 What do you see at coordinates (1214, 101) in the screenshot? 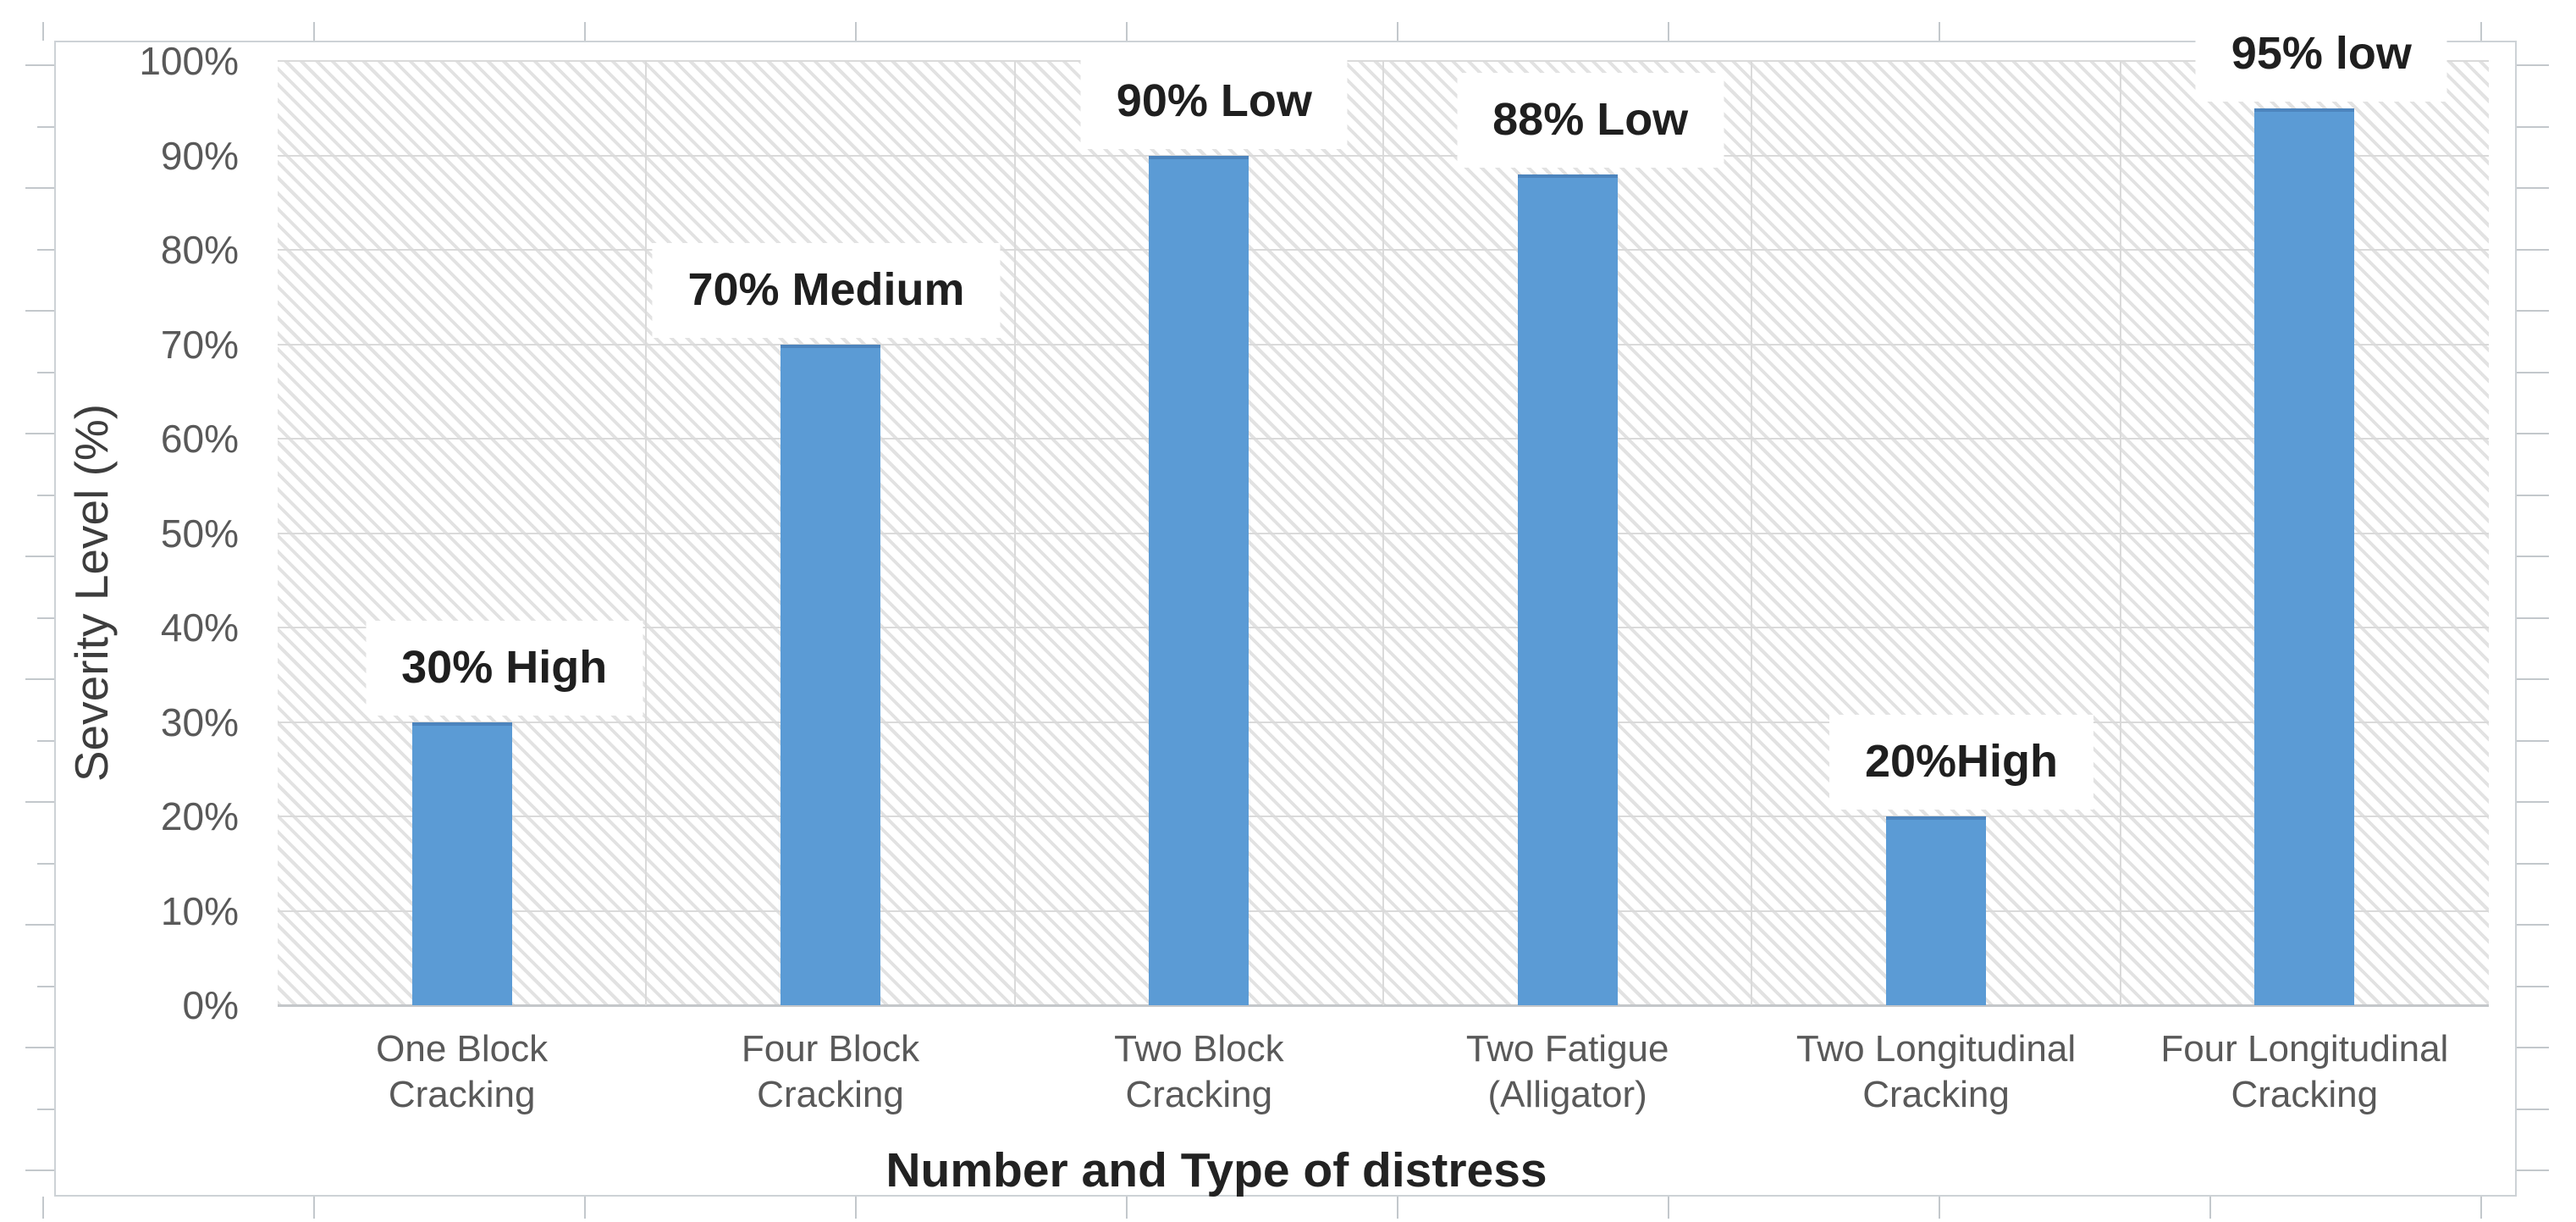
I see `bar-value-label: 90% Low` at bounding box center [1214, 101].